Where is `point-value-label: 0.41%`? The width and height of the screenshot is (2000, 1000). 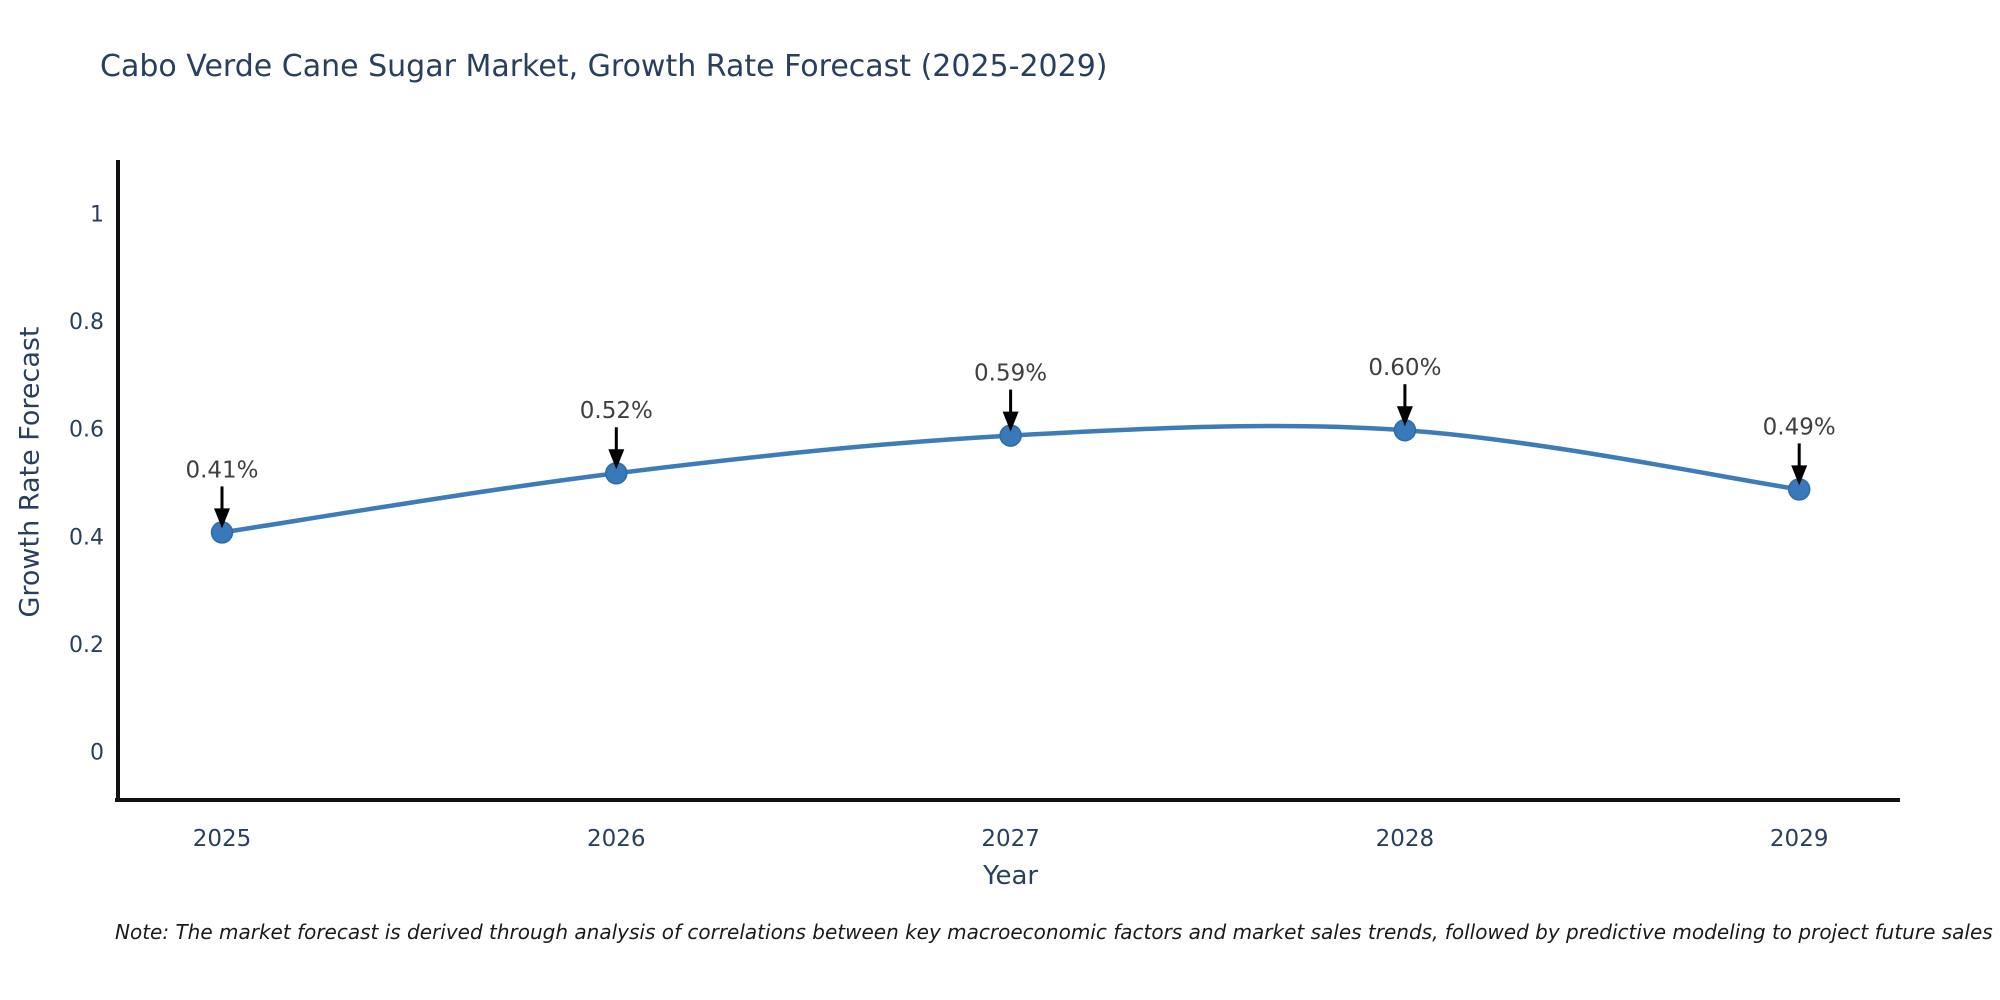 point-value-label: 0.41% is located at coordinates (221, 470).